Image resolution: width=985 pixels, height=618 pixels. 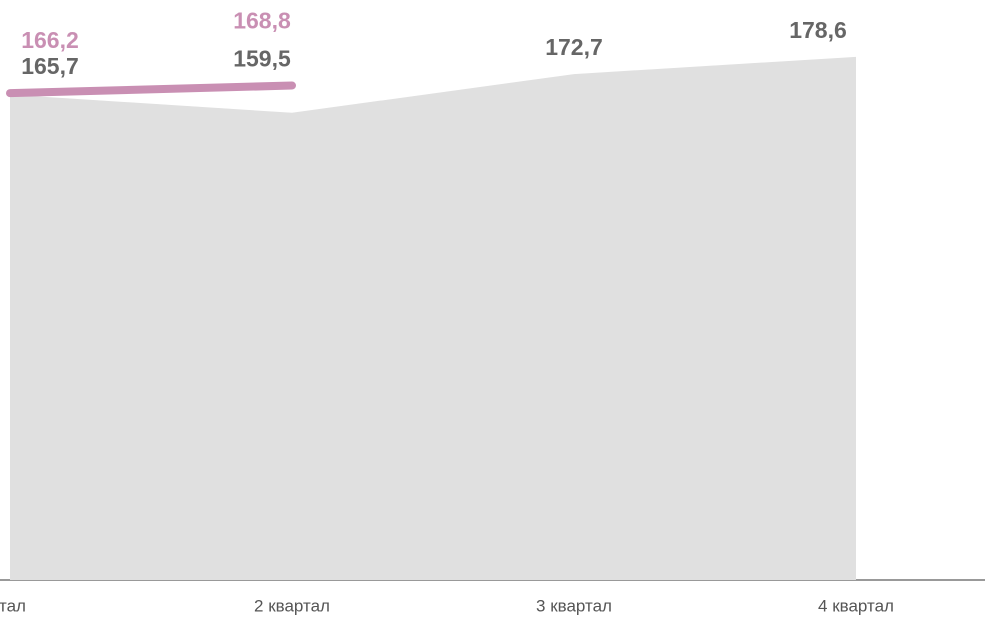 I want to click on x-tick-label: 2 квартал, so click(x=292, y=605).